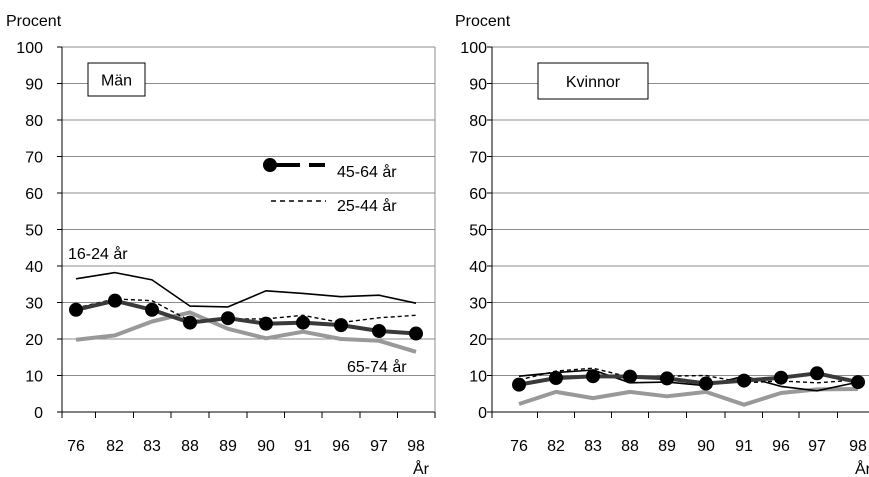 The height and width of the screenshot is (477, 869). What do you see at coordinates (367, 172) in the screenshot?
I see `legend-label: 45-64 år` at bounding box center [367, 172].